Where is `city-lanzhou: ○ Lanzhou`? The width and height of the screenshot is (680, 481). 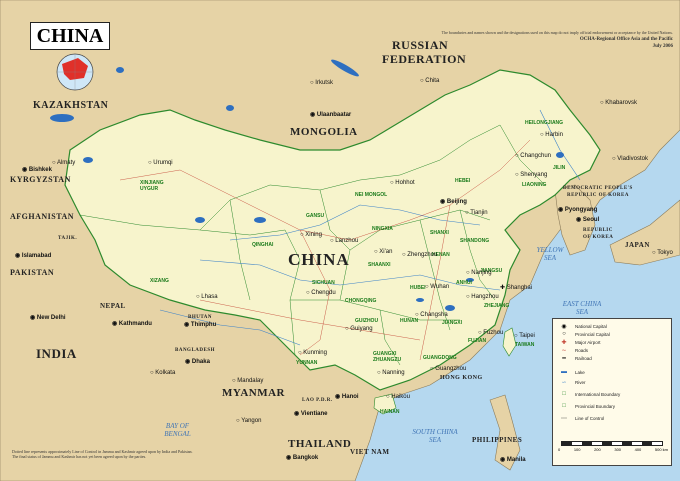
city-lanzhou: ○ Lanzhou is located at coordinates (344, 241).